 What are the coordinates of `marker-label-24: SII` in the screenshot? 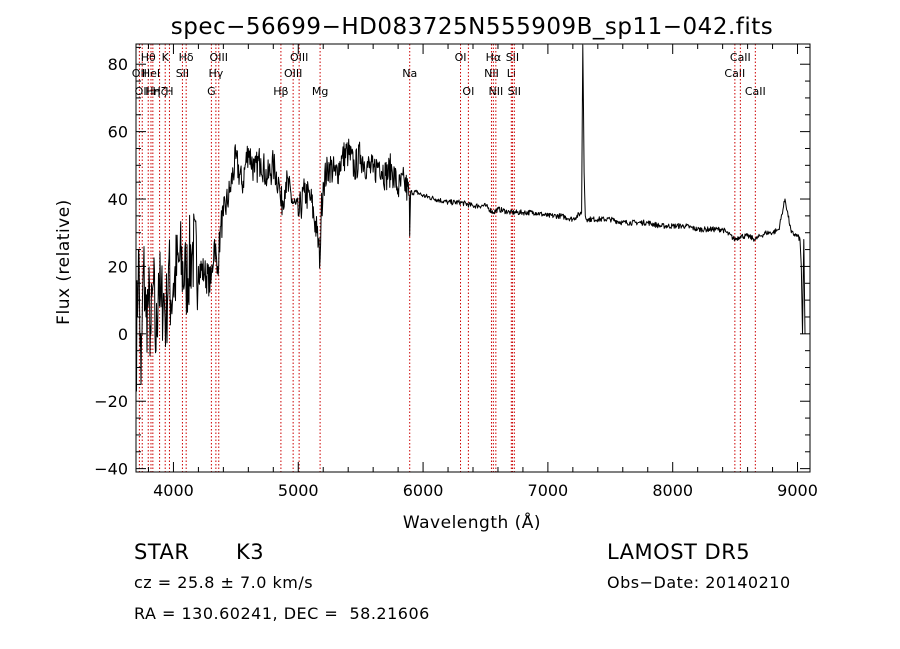 It's located at (512, 57).